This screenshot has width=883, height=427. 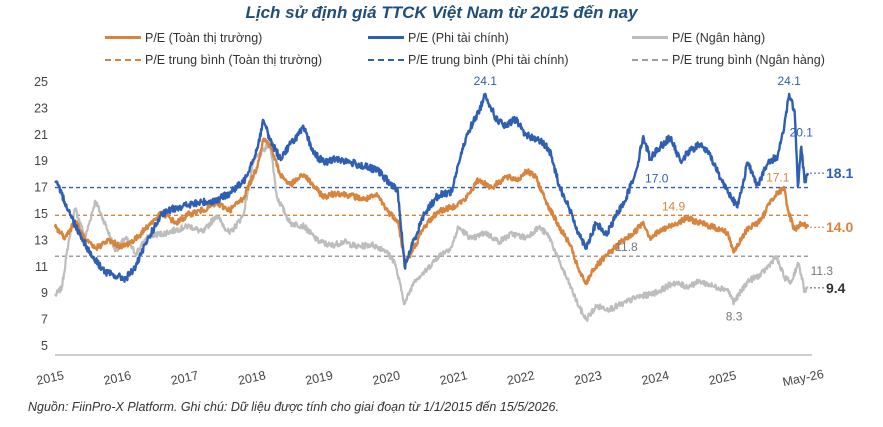 What do you see at coordinates (204, 38) in the screenshot?
I see `legend-label: P/E (Toàn thị trường)` at bounding box center [204, 38].